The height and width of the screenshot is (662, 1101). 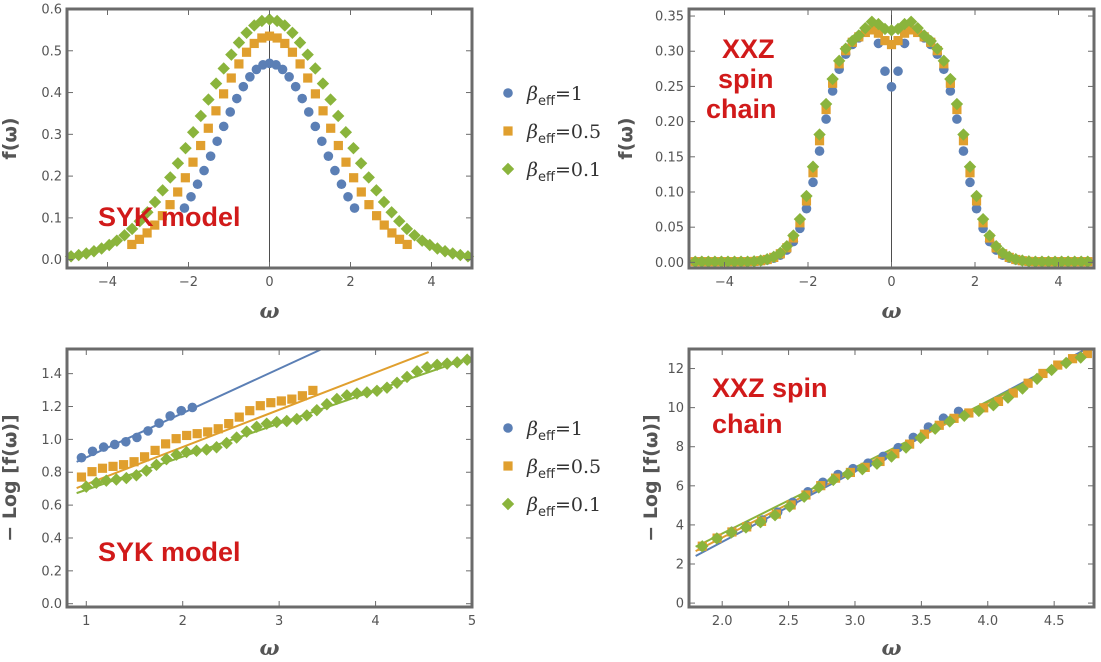 What do you see at coordinates (51, 135) in the screenshot?
I see `y-tick-label: 0.3` at bounding box center [51, 135].